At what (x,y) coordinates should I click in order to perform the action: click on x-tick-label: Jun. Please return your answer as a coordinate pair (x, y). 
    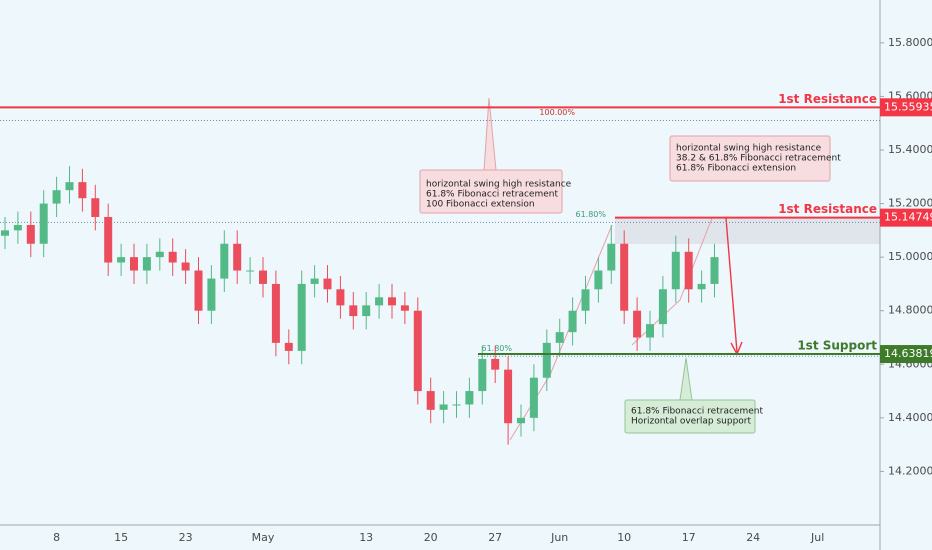
    Looking at the image, I should click on (559, 537).